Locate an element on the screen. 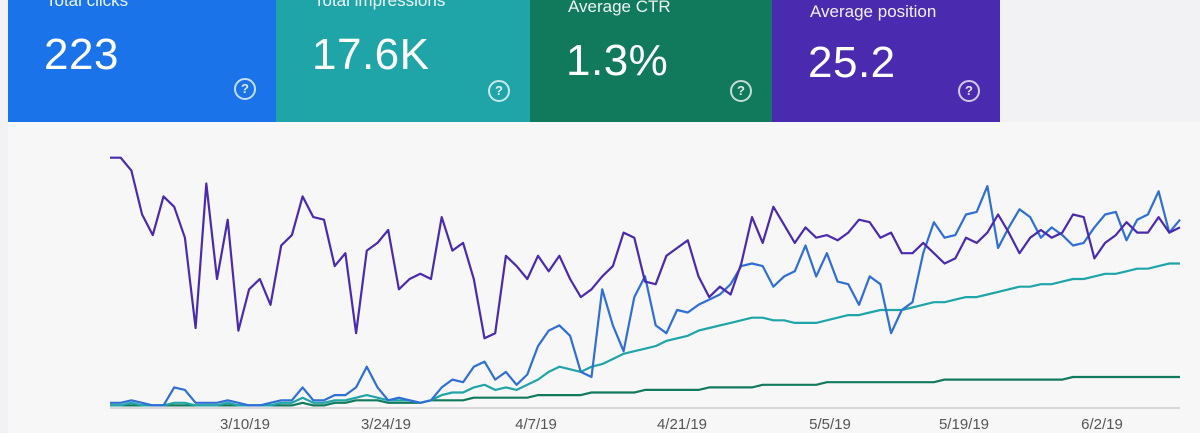 This screenshot has height=433, width=1200. card-average-position: Average position 25.2 ? is located at coordinates (886, 61).